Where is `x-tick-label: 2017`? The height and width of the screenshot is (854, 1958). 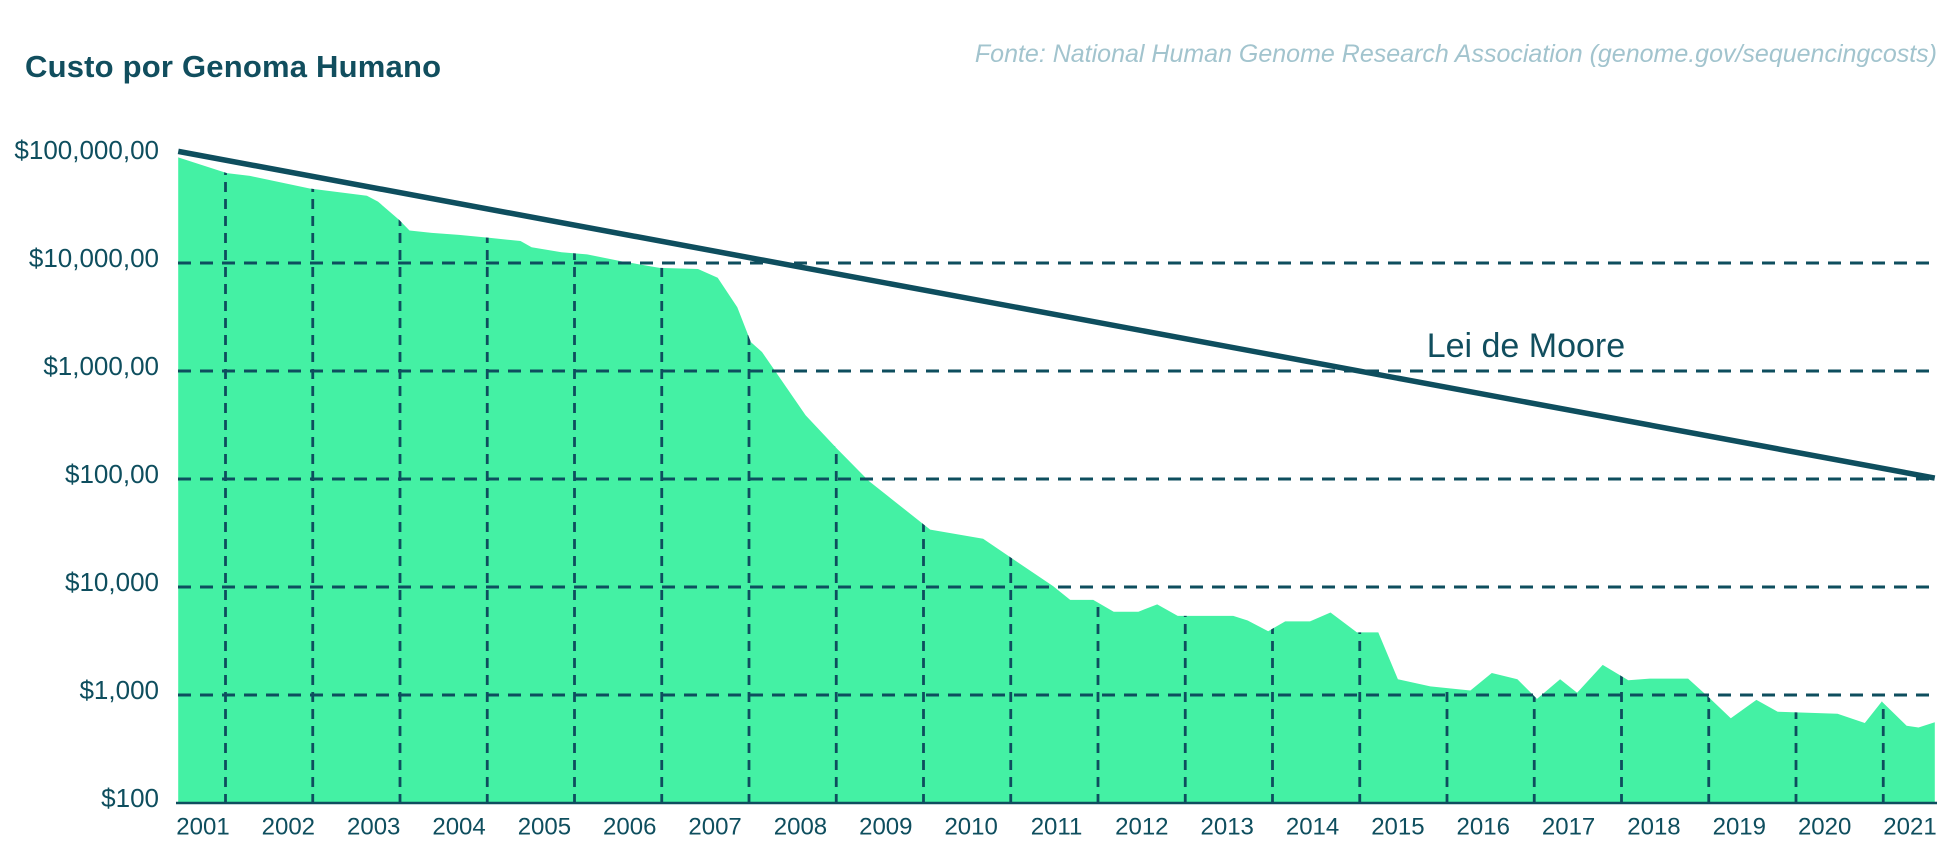 x-tick-label: 2017 is located at coordinates (1568, 827).